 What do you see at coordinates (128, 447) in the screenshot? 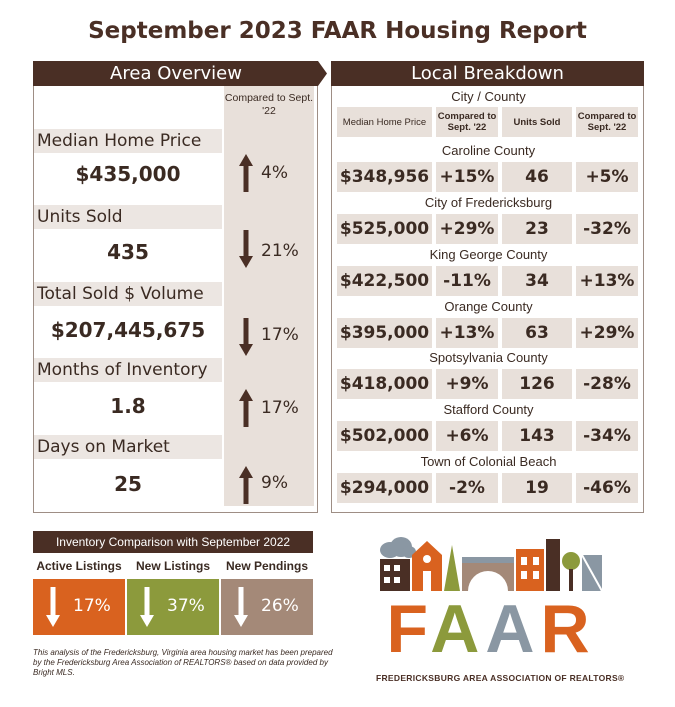
I see `metric-label-days-on-market: Days on Market` at bounding box center [128, 447].